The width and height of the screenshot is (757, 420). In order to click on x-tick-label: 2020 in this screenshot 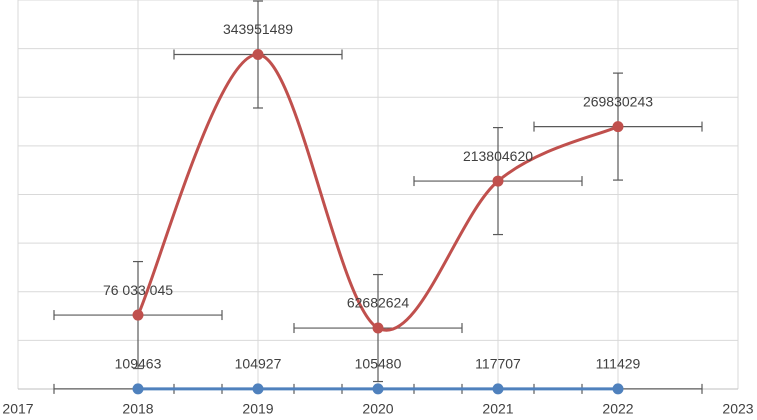, I will do `click(377, 409)`.